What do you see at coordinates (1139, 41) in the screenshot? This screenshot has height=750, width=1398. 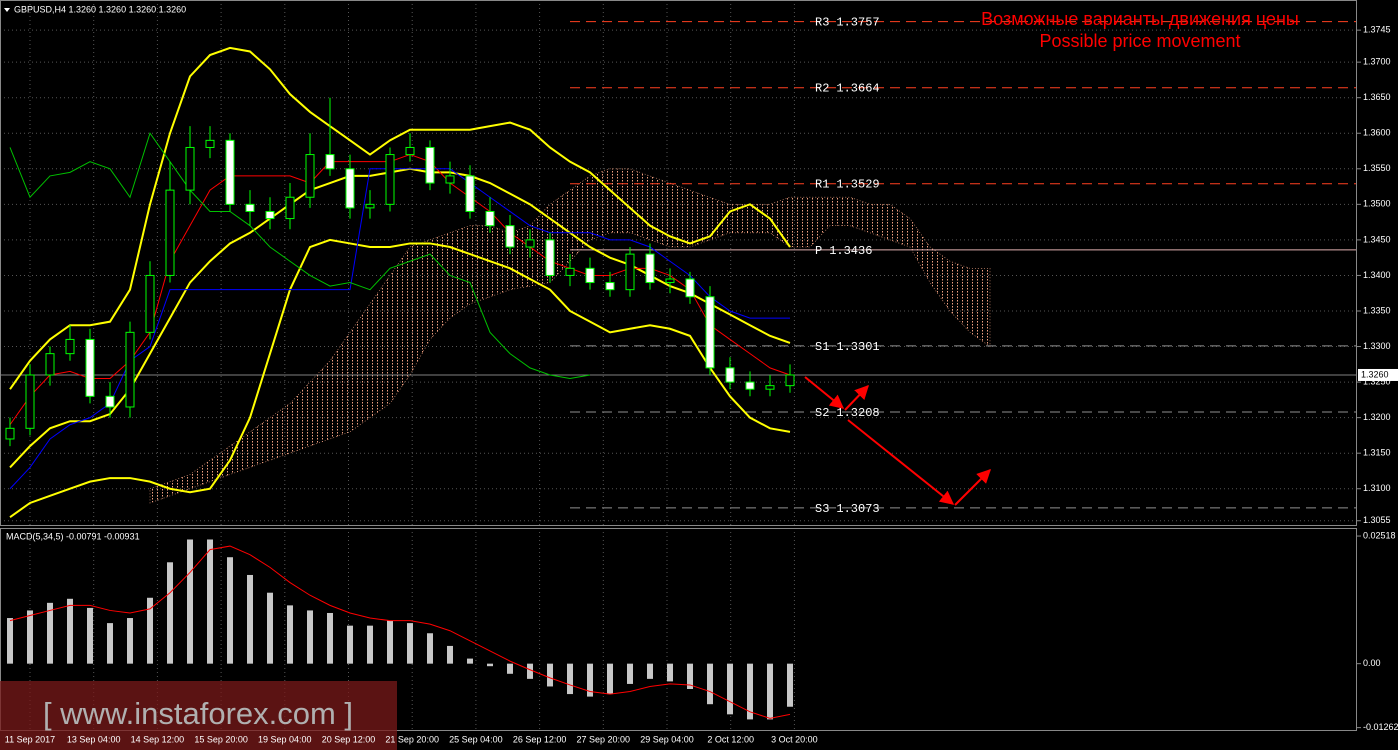 I see `annotation: Possible price movement` at bounding box center [1139, 41].